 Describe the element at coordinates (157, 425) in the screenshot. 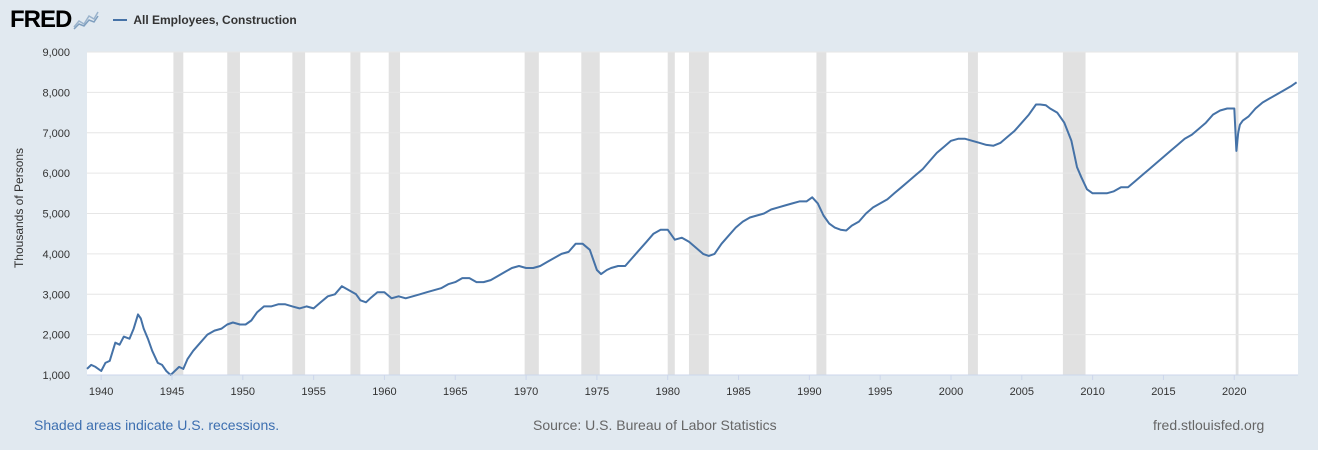

I see `recession-note: Shaded areas indicate U.S. recessions.` at that location.